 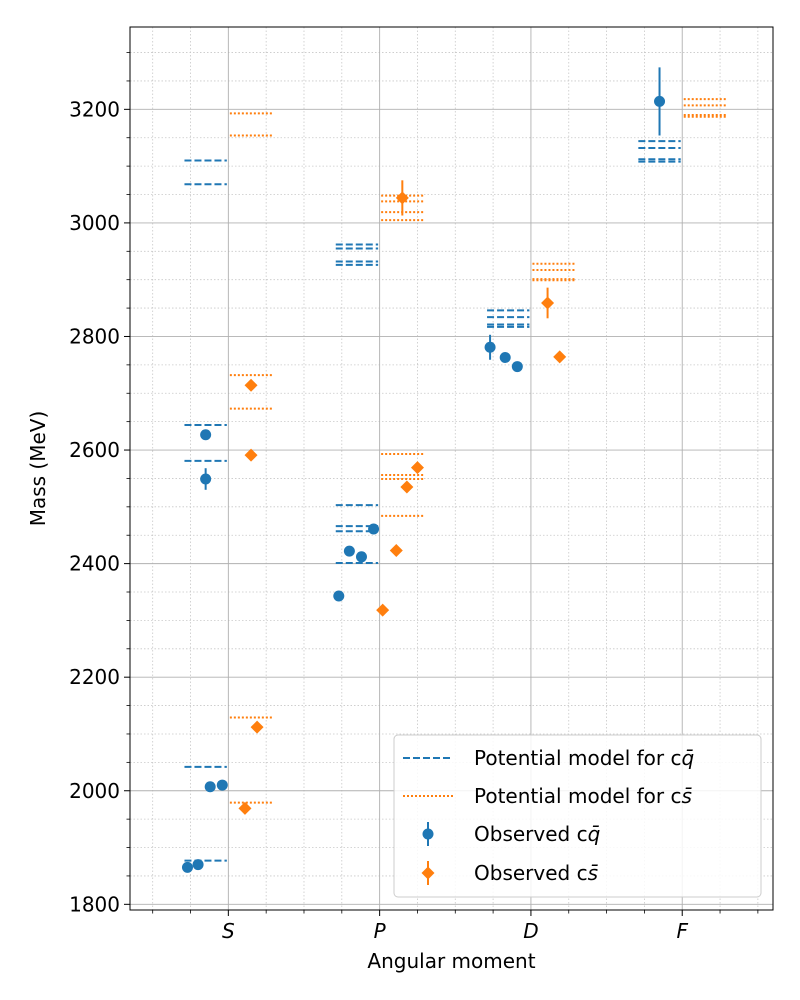 What do you see at coordinates (682, 931) in the screenshot?
I see `x-tick-label: F` at bounding box center [682, 931].